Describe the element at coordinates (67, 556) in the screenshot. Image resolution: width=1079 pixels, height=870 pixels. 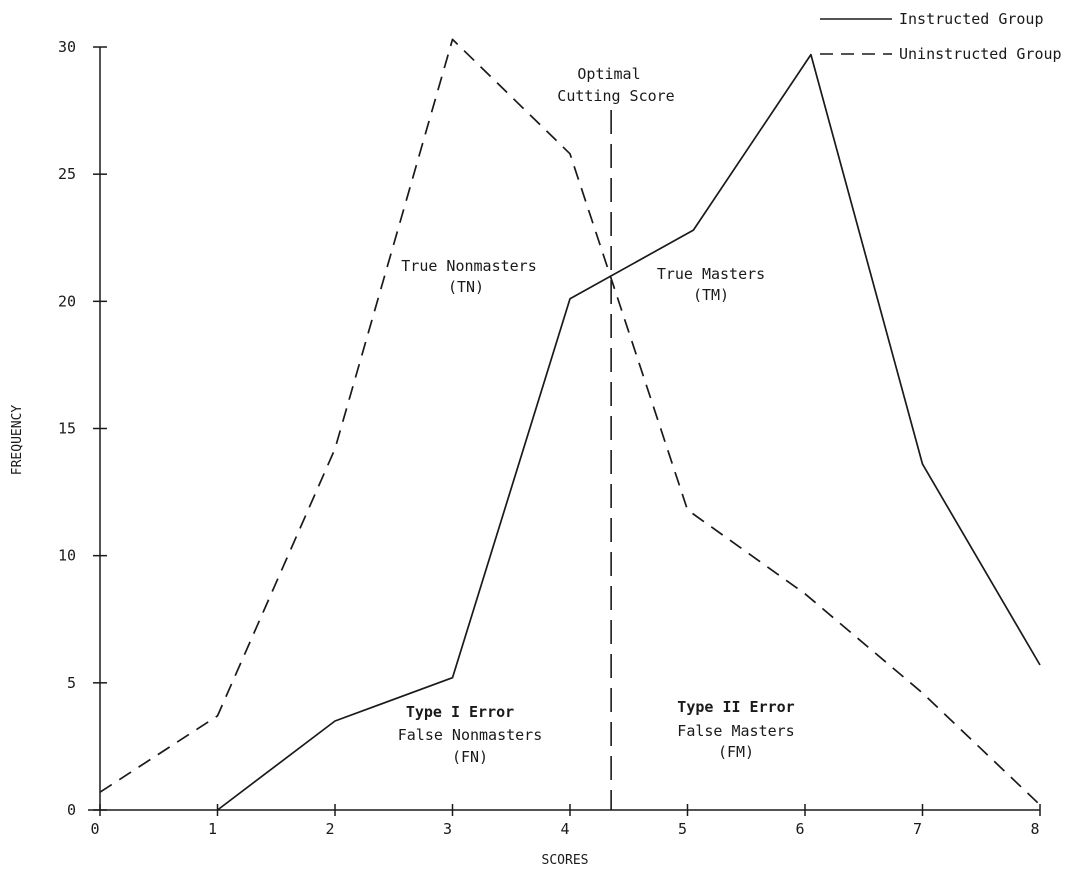
I see `y-tick-label: 10` at that location.